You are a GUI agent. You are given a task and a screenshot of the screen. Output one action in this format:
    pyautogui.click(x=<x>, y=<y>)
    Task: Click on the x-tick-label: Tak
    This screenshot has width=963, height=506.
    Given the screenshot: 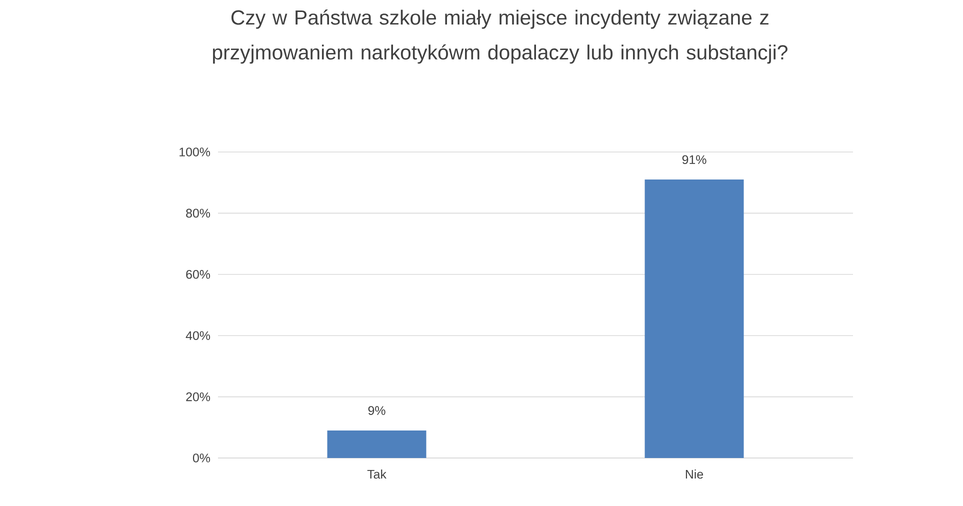 What is the action you would take?
    pyautogui.click(x=376, y=474)
    